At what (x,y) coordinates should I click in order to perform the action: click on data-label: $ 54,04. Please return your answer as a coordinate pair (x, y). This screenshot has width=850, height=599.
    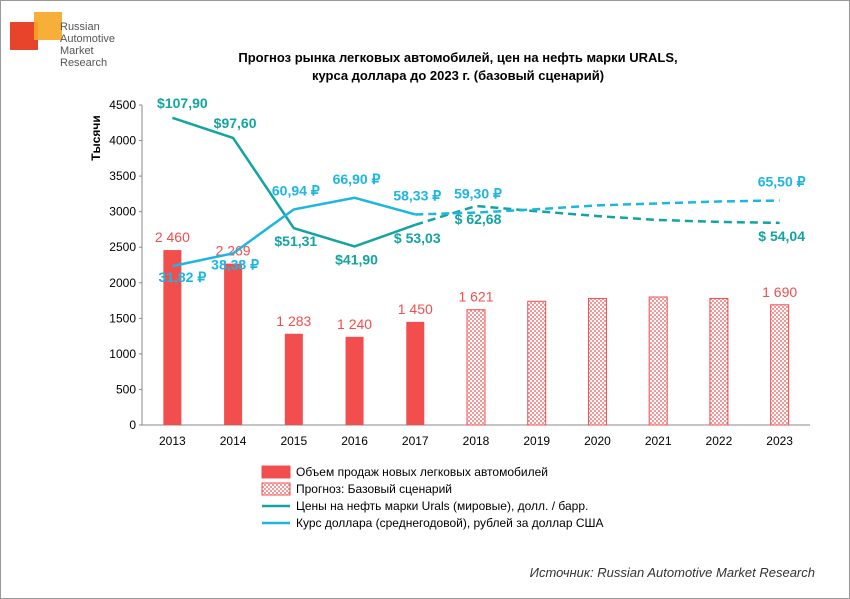
    Looking at the image, I should click on (781, 236).